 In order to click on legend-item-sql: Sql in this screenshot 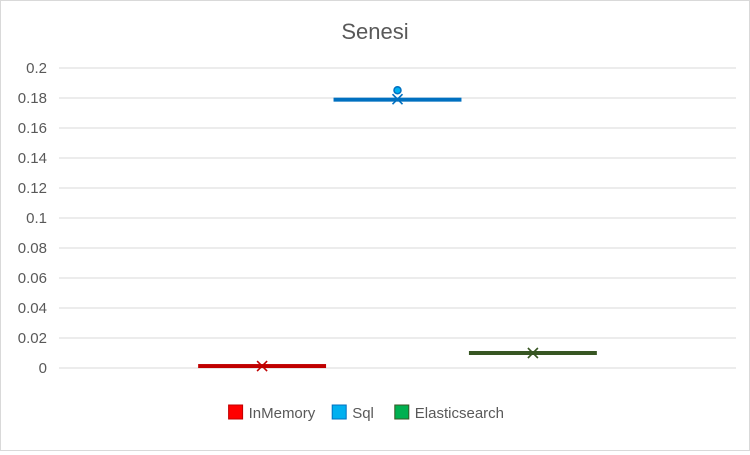, I will do `click(352, 413)`.